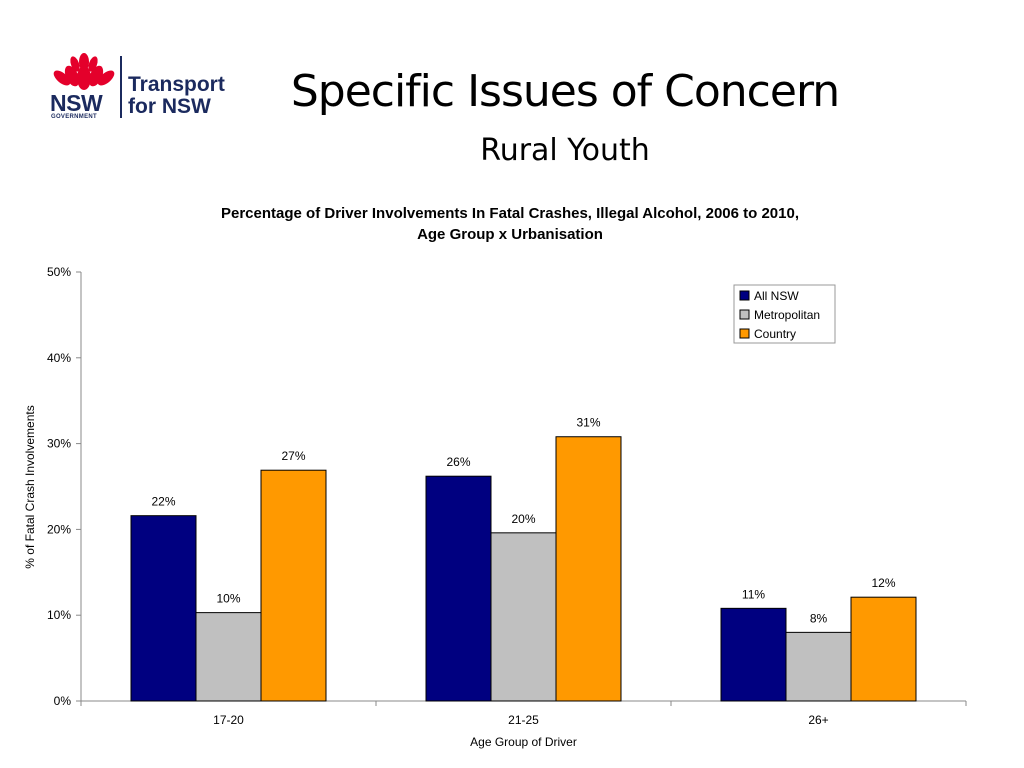 Image resolution: width=1024 pixels, height=768 pixels. Describe the element at coordinates (76, 103) in the screenshot. I see `nsw-wordmark: NSW` at that location.